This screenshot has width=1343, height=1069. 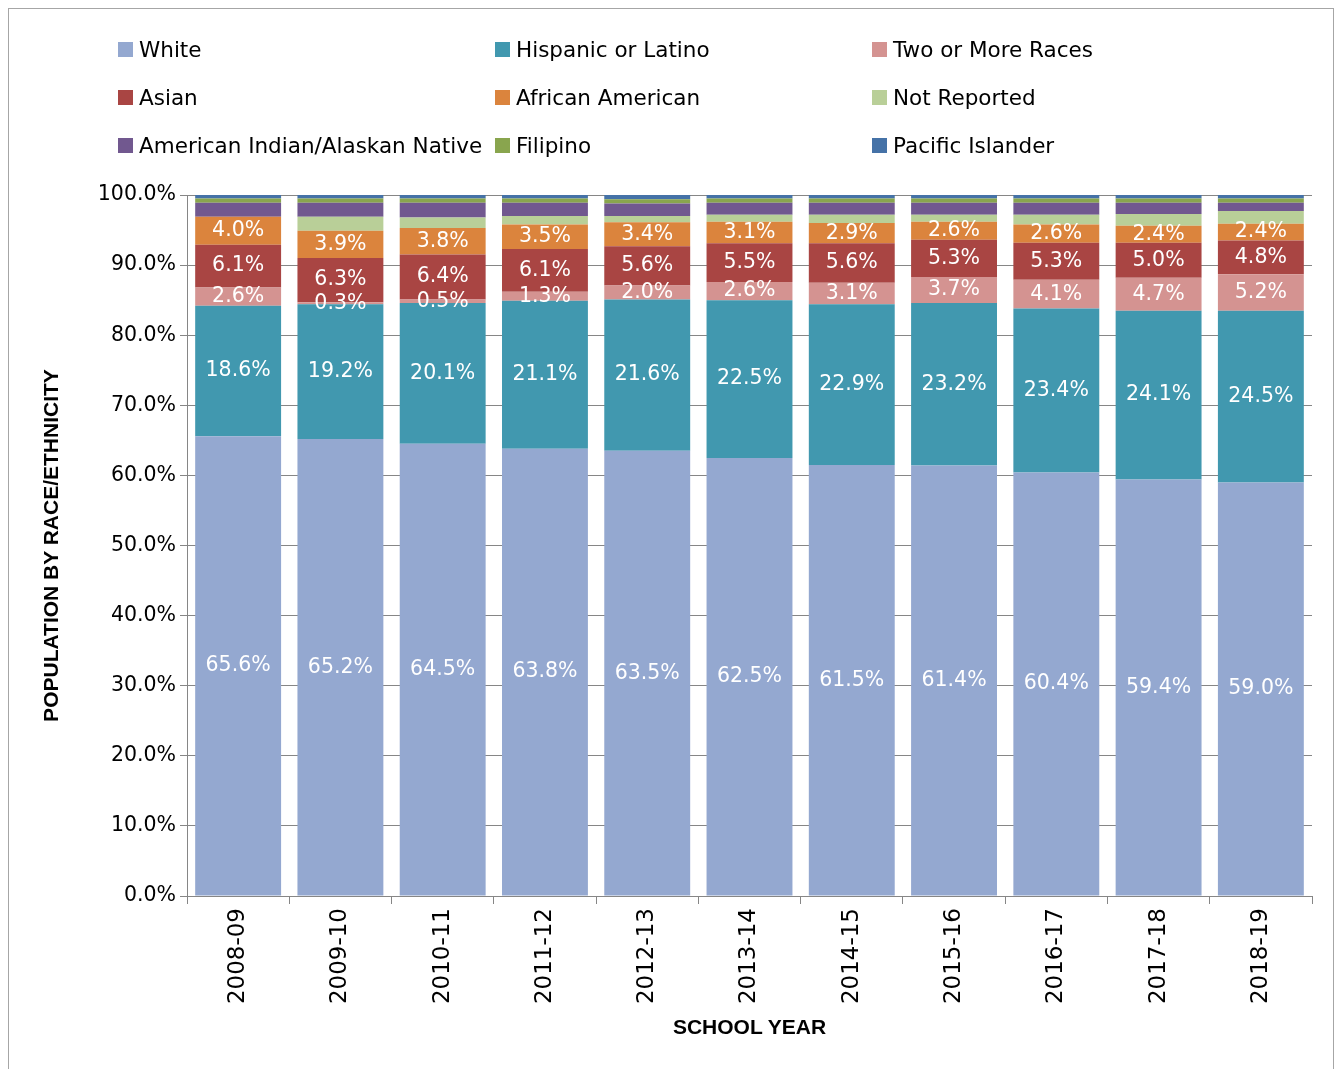 I want to click on data-label: 22.5%, so click(x=749, y=377).